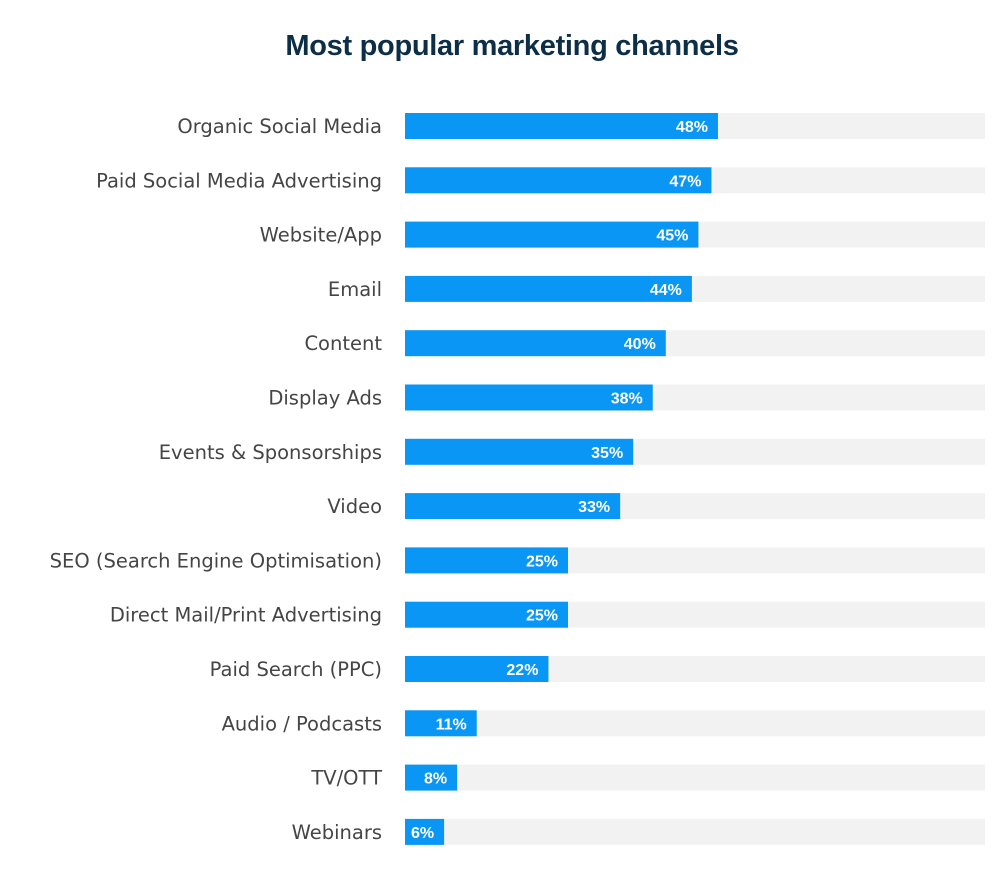  I want to click on value-label: 44%, so click(666, 290).